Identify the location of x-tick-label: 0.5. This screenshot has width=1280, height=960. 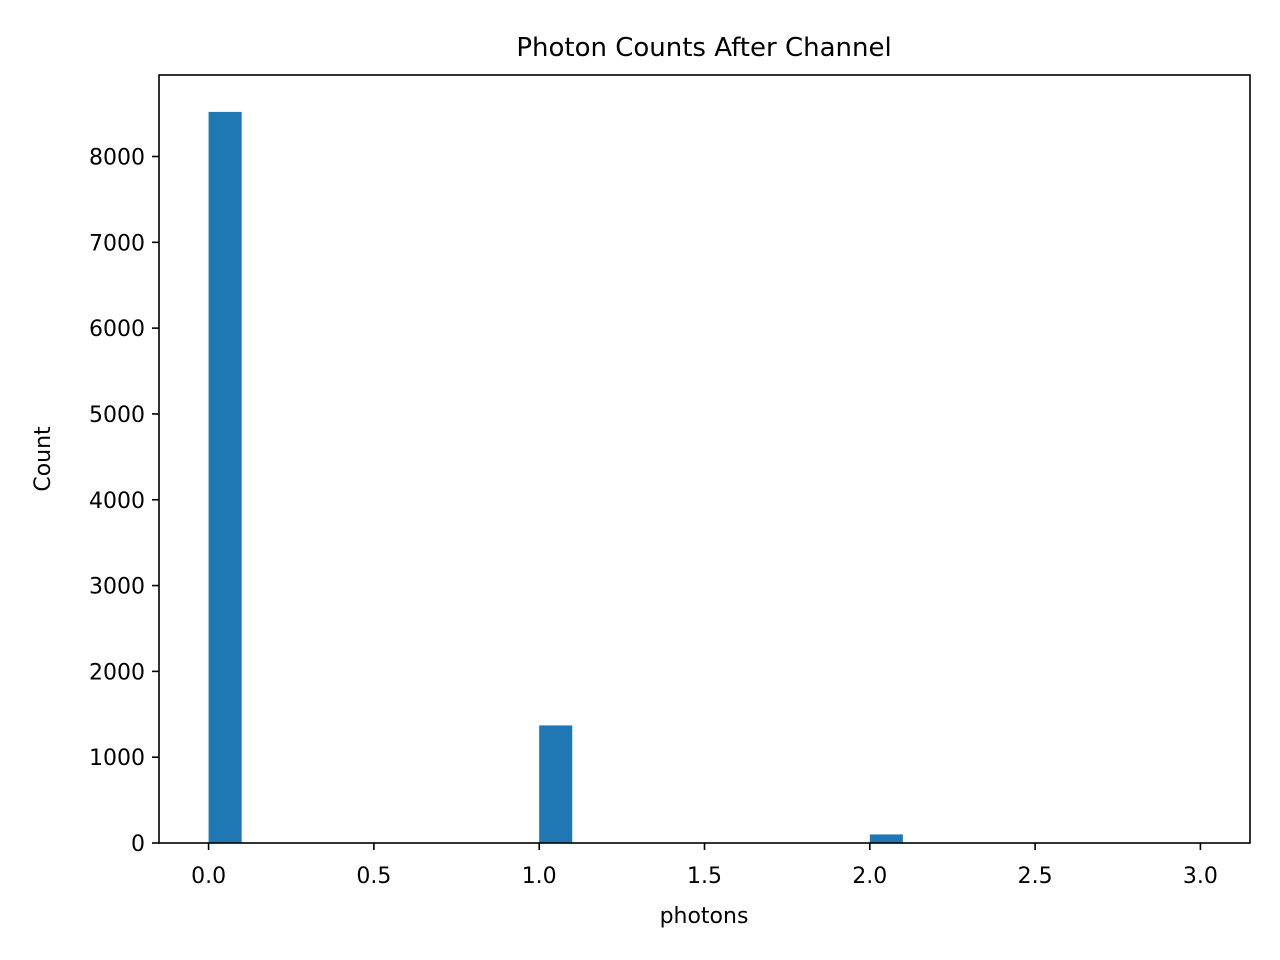
(373, 876).